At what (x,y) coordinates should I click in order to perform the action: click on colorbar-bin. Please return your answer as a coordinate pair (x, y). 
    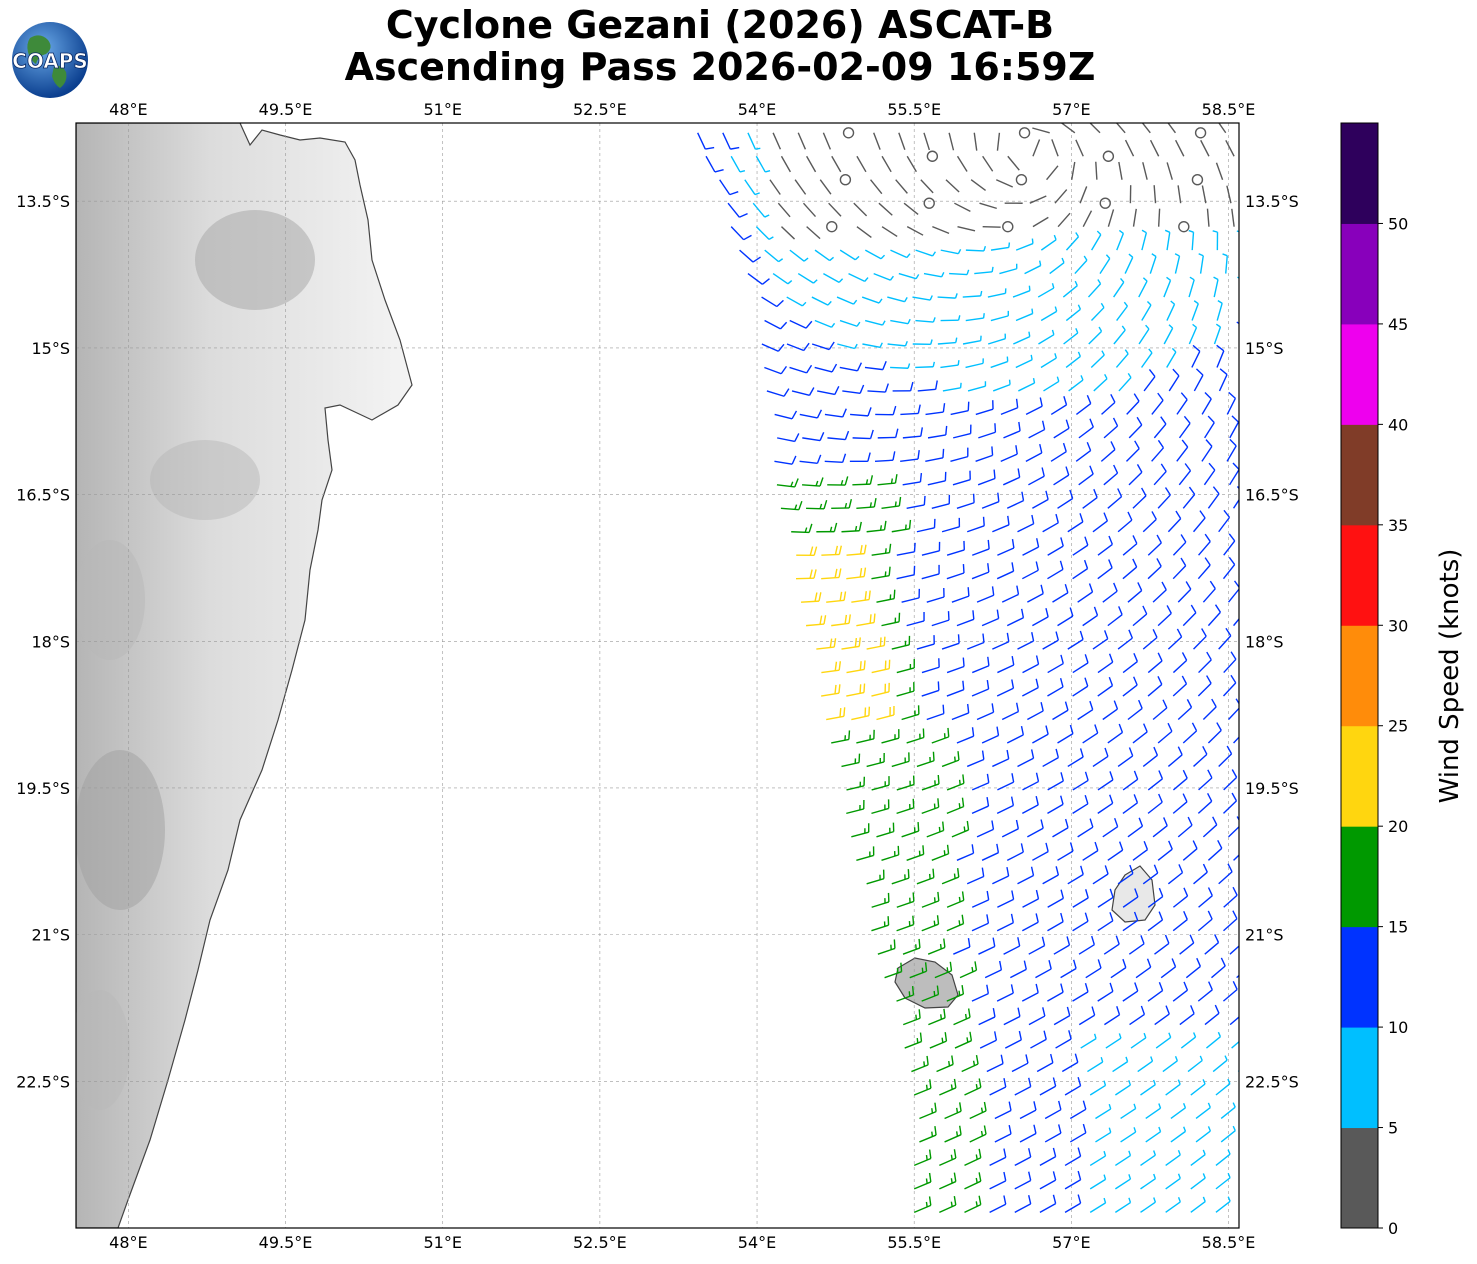
    Looking at the image, I should click on (1359, 676).